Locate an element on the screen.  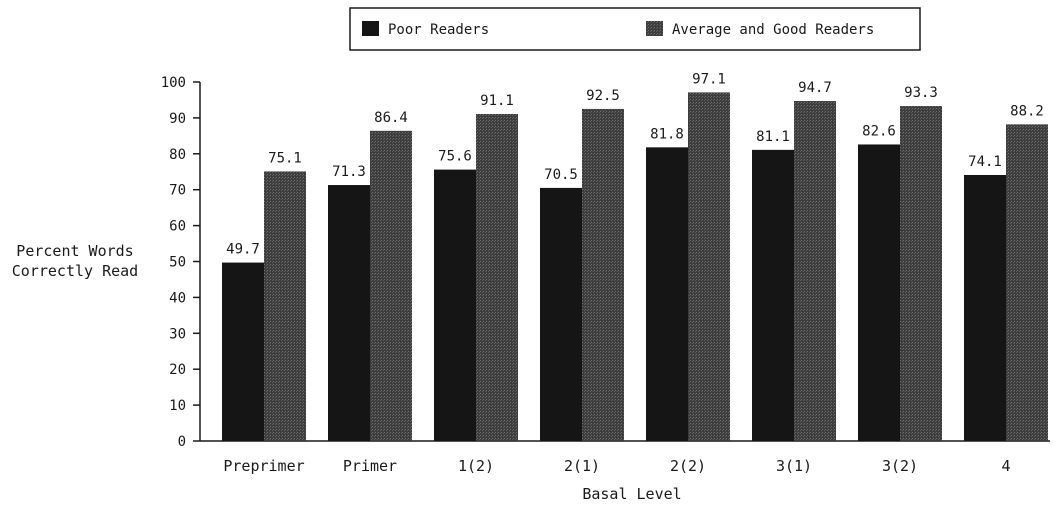
x-tick-labels: Preprimer Primer 1(2) 2(1) 2(2) 3(1) 3(2) 4 is located at coordinates (616, 466).